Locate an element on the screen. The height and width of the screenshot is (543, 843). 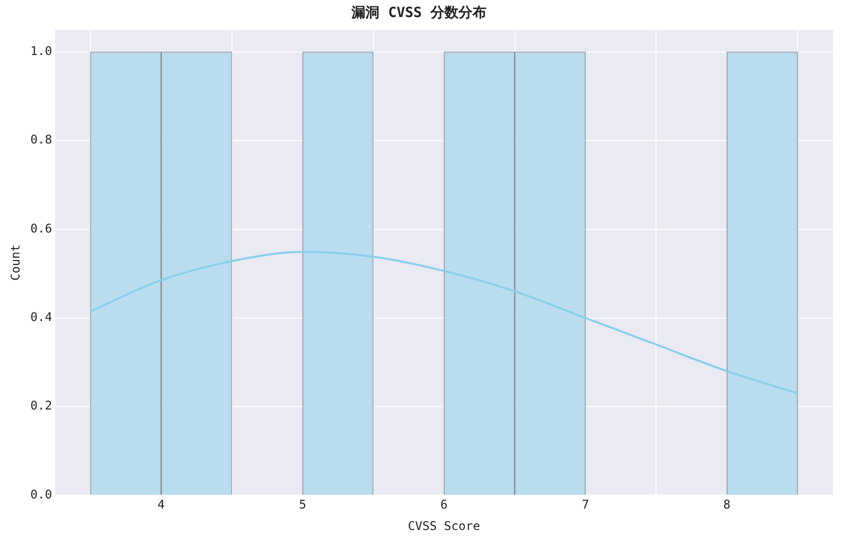
x-tick-label: 7 is located at coordinates (586, 505).